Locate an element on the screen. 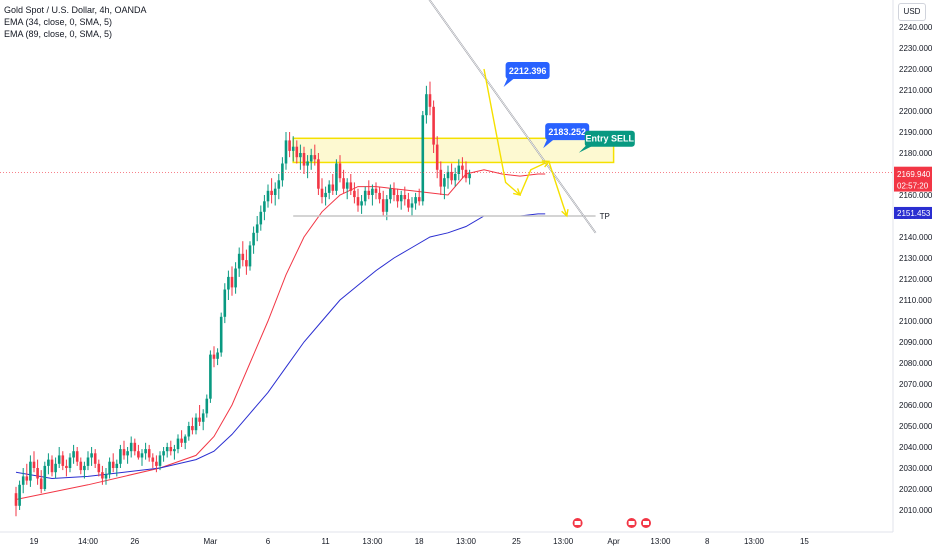  price-callout-label: 2183.252 is located at coordinates (567, 132).